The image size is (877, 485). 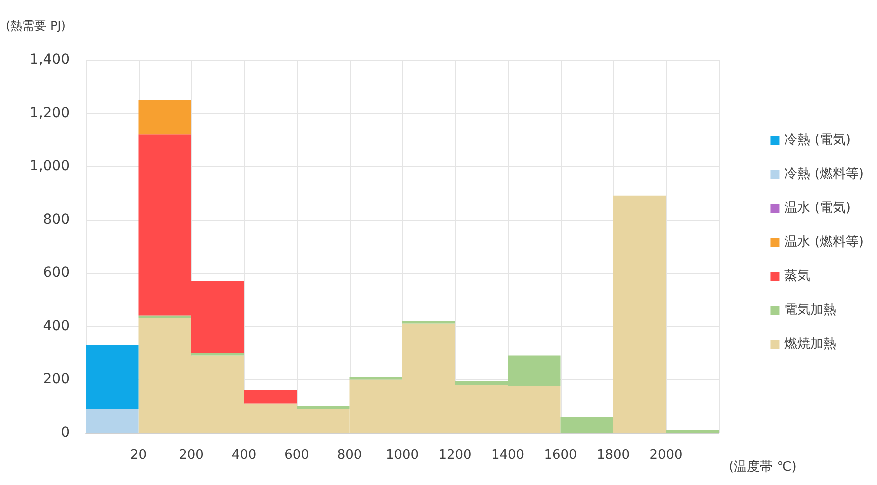 I want to click on x-tick-label: 1000, so click(x=403, y=455).